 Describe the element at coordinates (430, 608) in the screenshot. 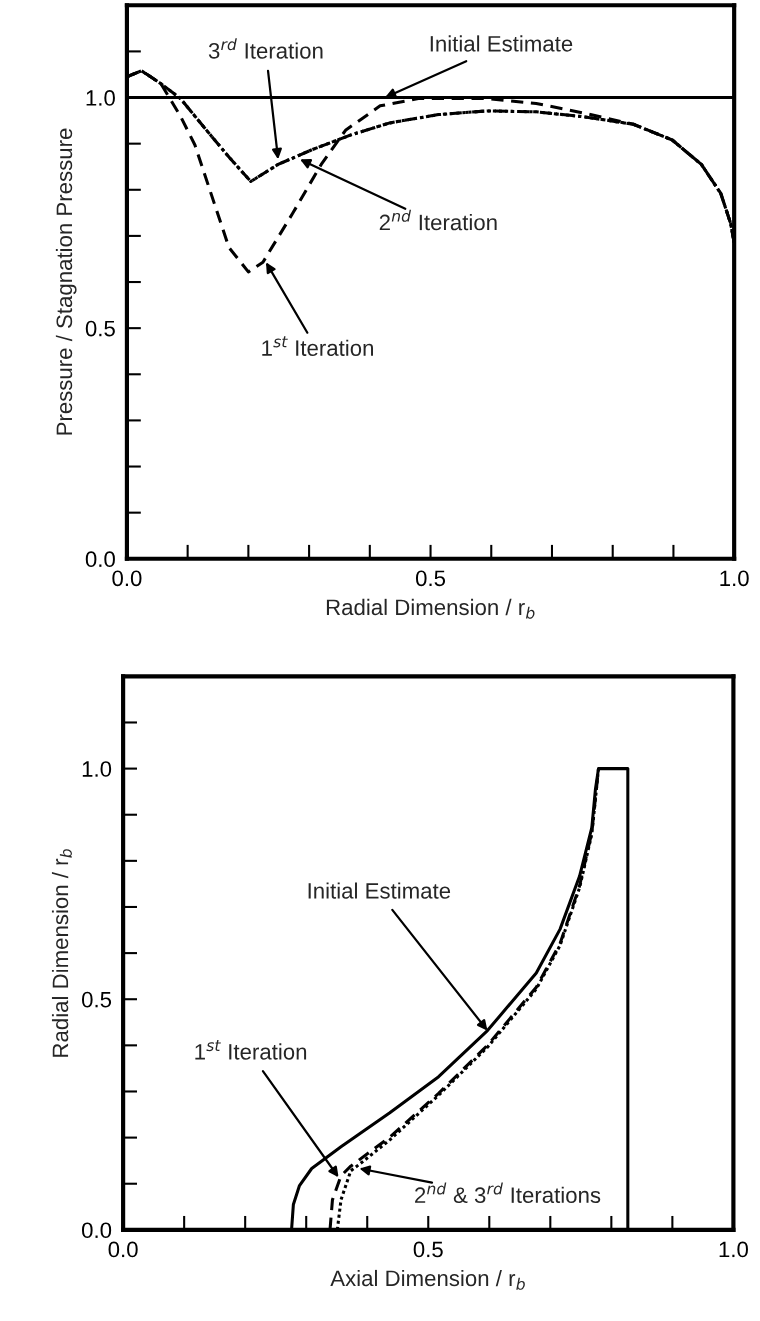

I see `x-axis-title: Radial Dimension / r$_{b}$` at that location.